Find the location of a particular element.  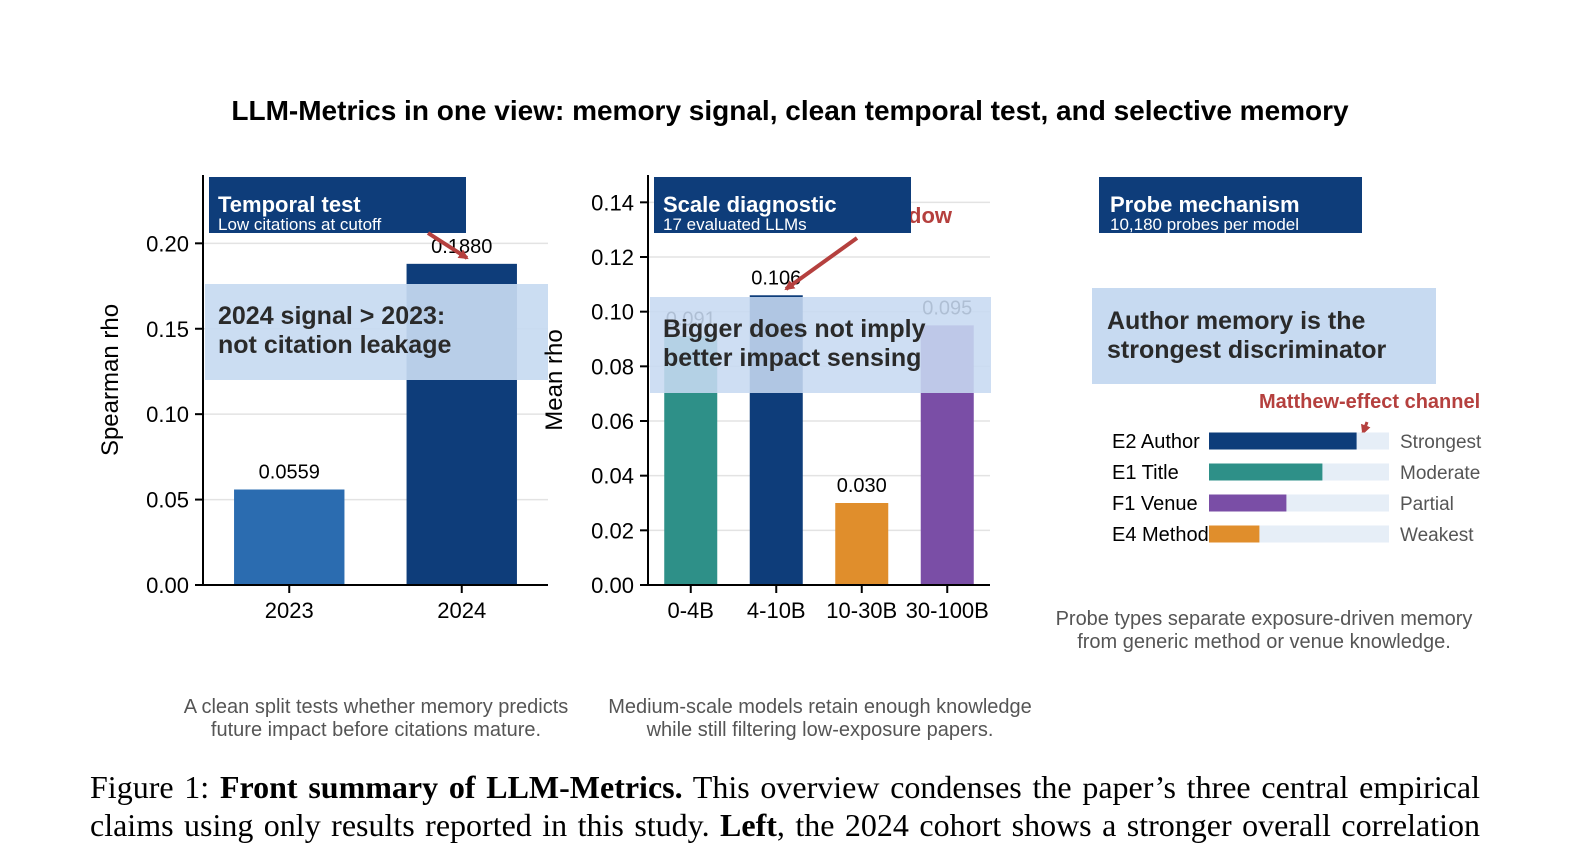

middle-highlight-box is located at coordinates (820, 345).